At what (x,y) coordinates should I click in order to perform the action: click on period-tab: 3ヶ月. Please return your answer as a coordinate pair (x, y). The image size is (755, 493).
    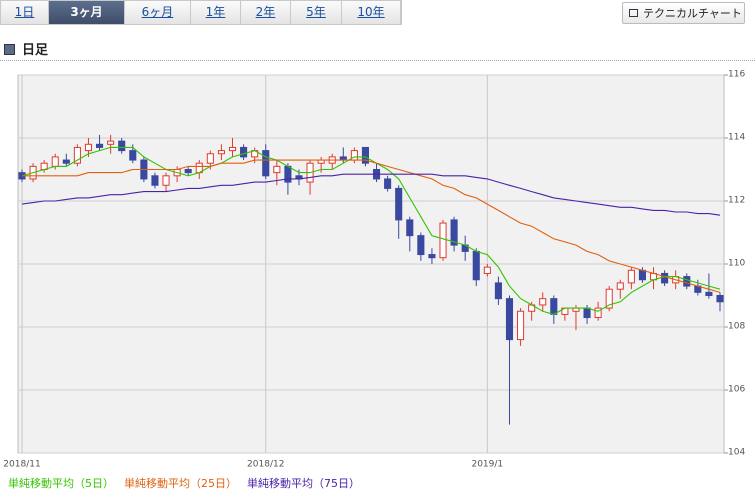
    Looking at the image, I should click on (87, 12).